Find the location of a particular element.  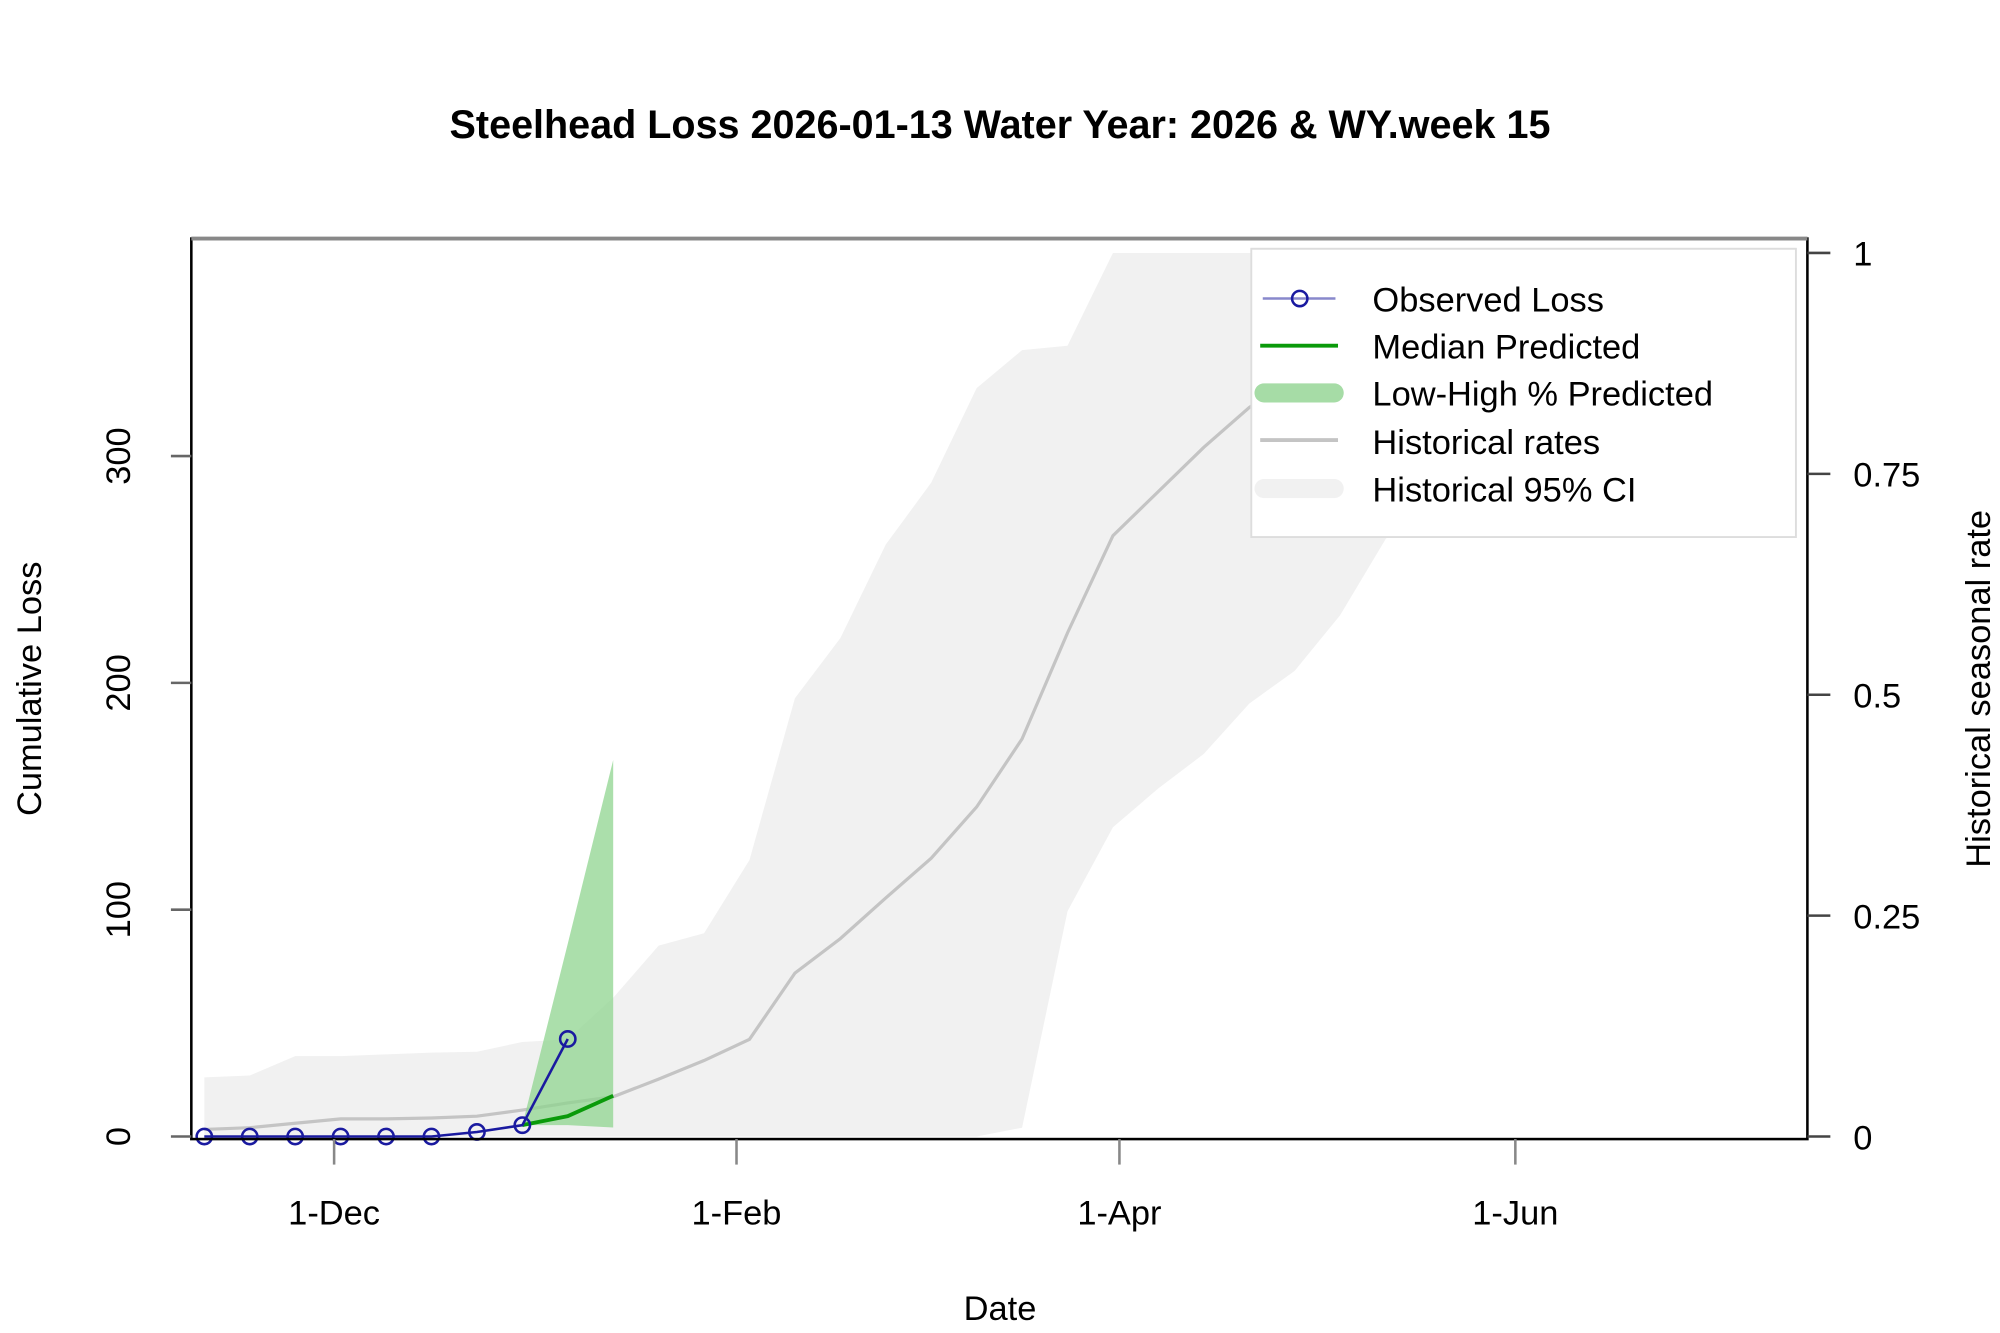

legend-band-label: Low-High % Predicted is located at coordinates (1542, 395).